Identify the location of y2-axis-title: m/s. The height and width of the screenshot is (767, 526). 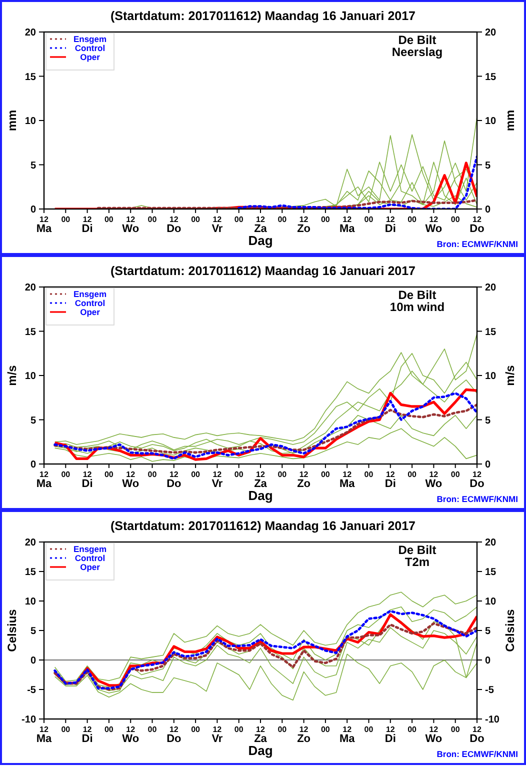
(510, 375).